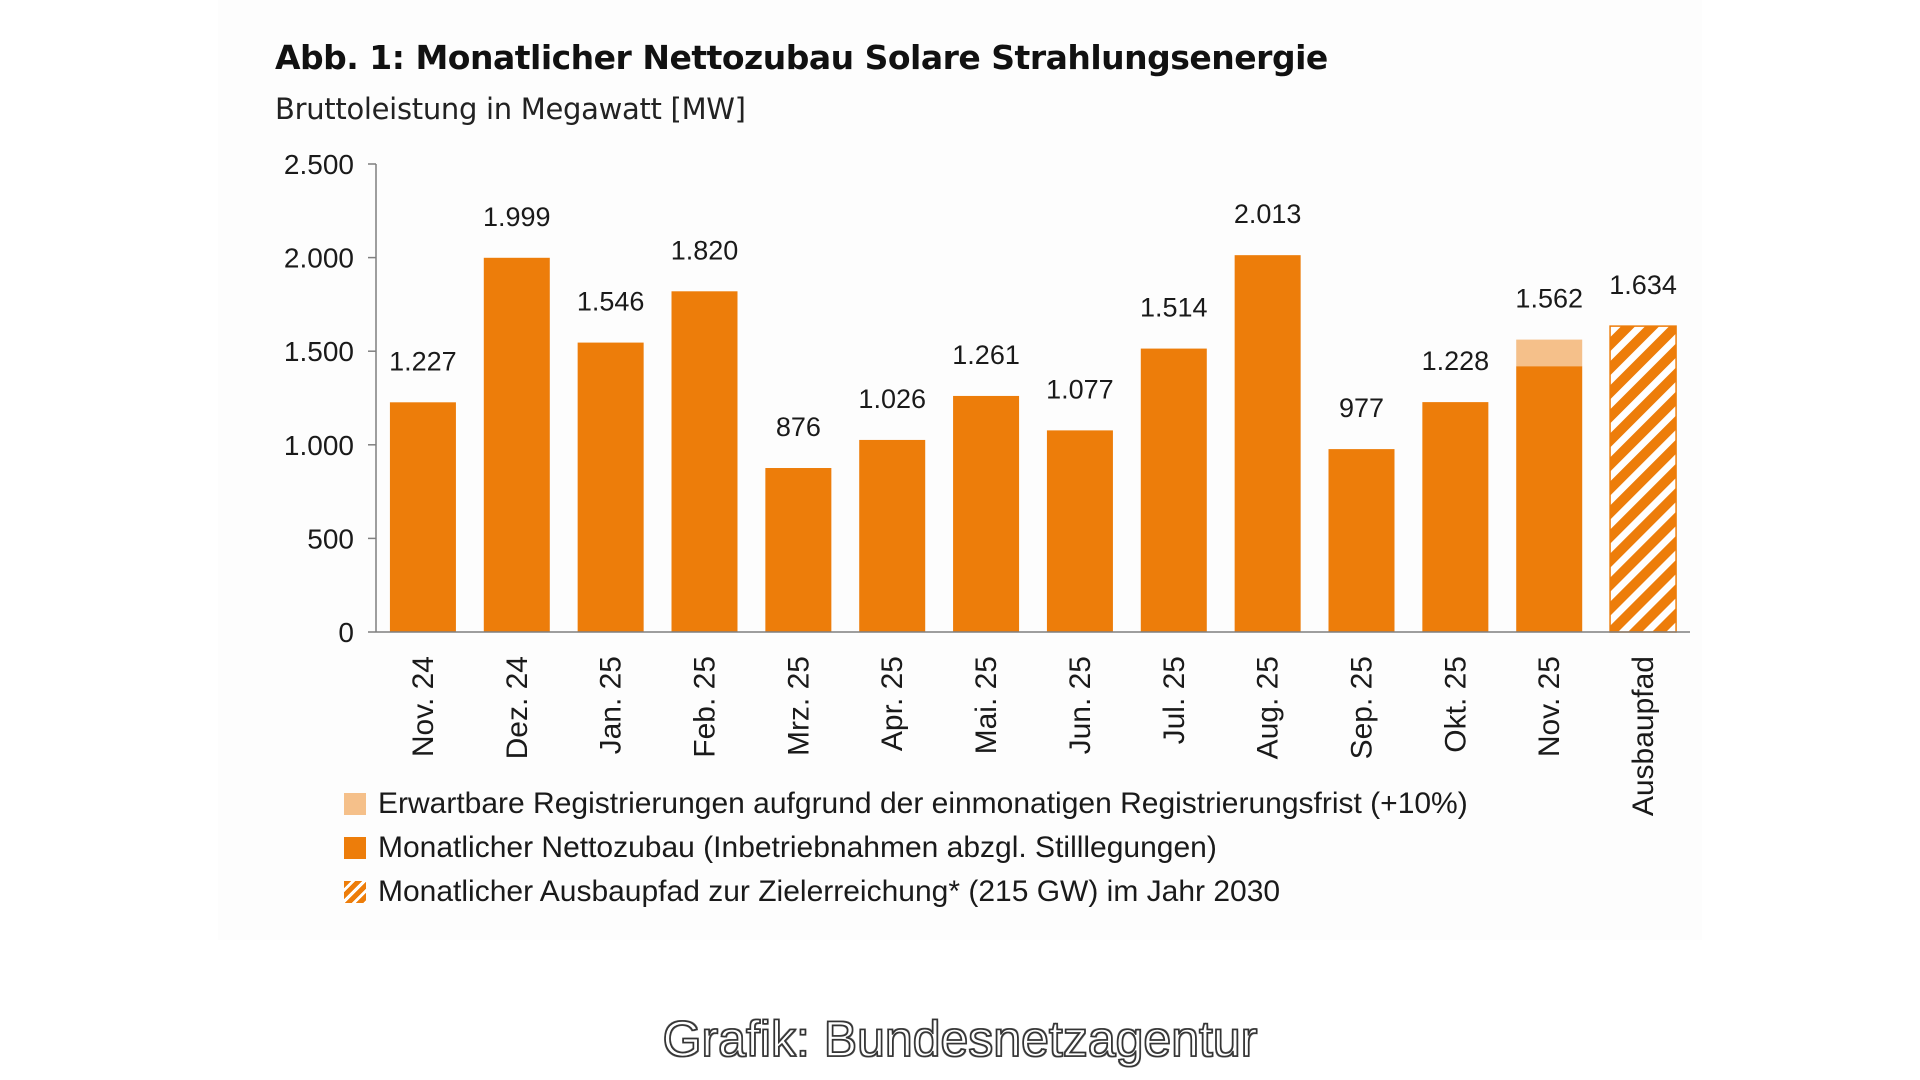 Image resolution: width=1920 pixels, height=1080 pixels. Describe the element at coordinates (1549, 299) in the screenshot. I see `data-label: 1.562` at that location.